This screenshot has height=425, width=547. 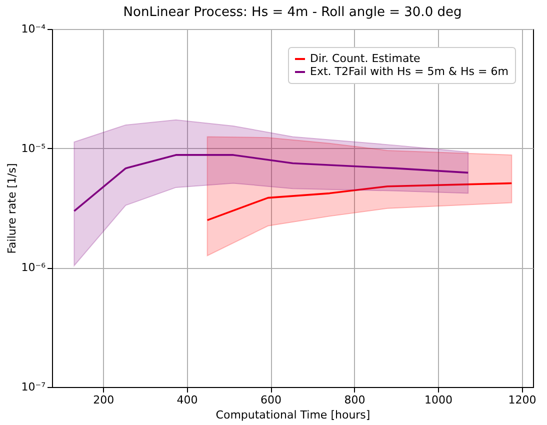 What do you see at coordinates (11, 208) in the screenshot?
I see `y-axis-title: Failure rate [1/s]` at bounding box center [11, 208].